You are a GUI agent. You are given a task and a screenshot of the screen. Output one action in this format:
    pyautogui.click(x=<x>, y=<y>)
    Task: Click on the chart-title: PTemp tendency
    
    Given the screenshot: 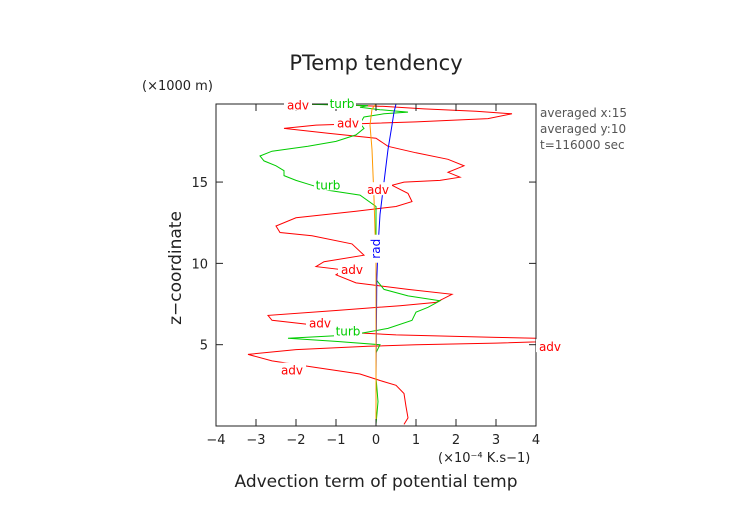 What is the action you would take?
    pyautogui.click(x=375, y=63)
    